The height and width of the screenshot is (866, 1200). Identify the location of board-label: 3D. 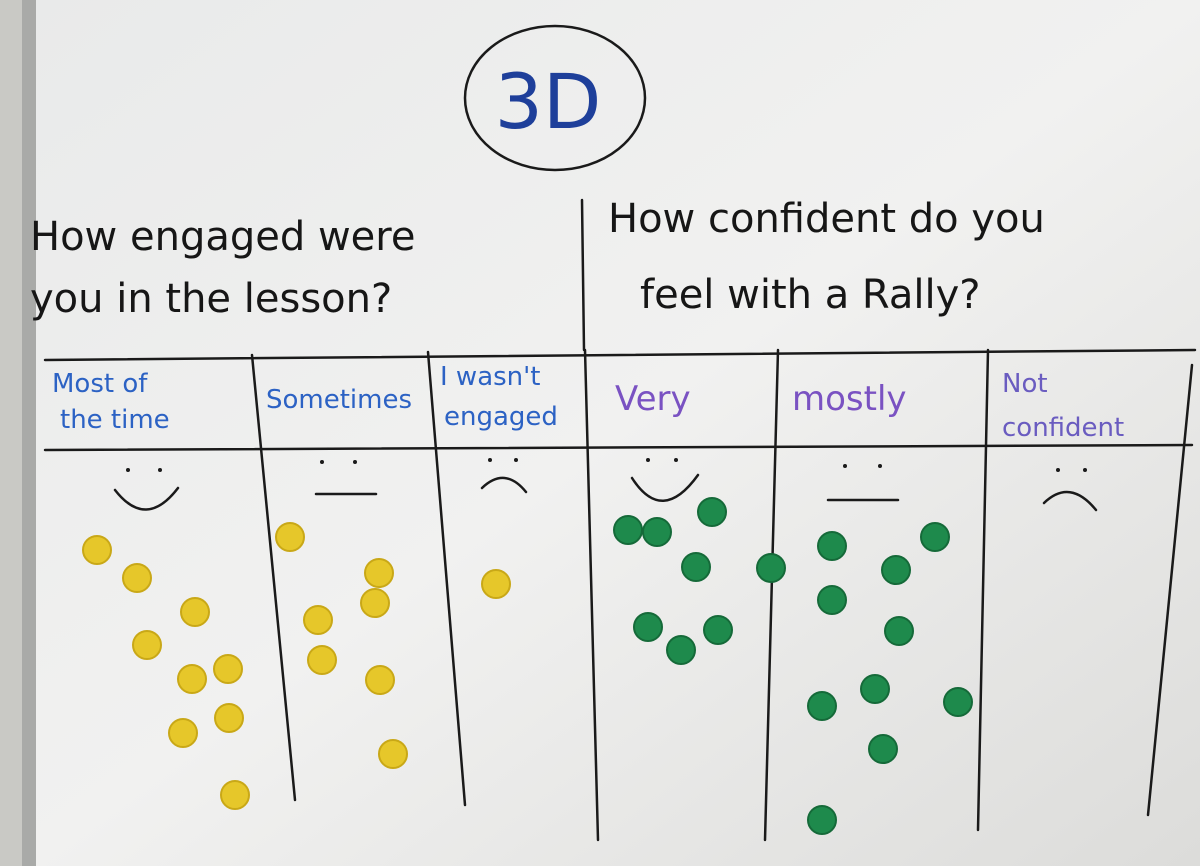
(548, 101).